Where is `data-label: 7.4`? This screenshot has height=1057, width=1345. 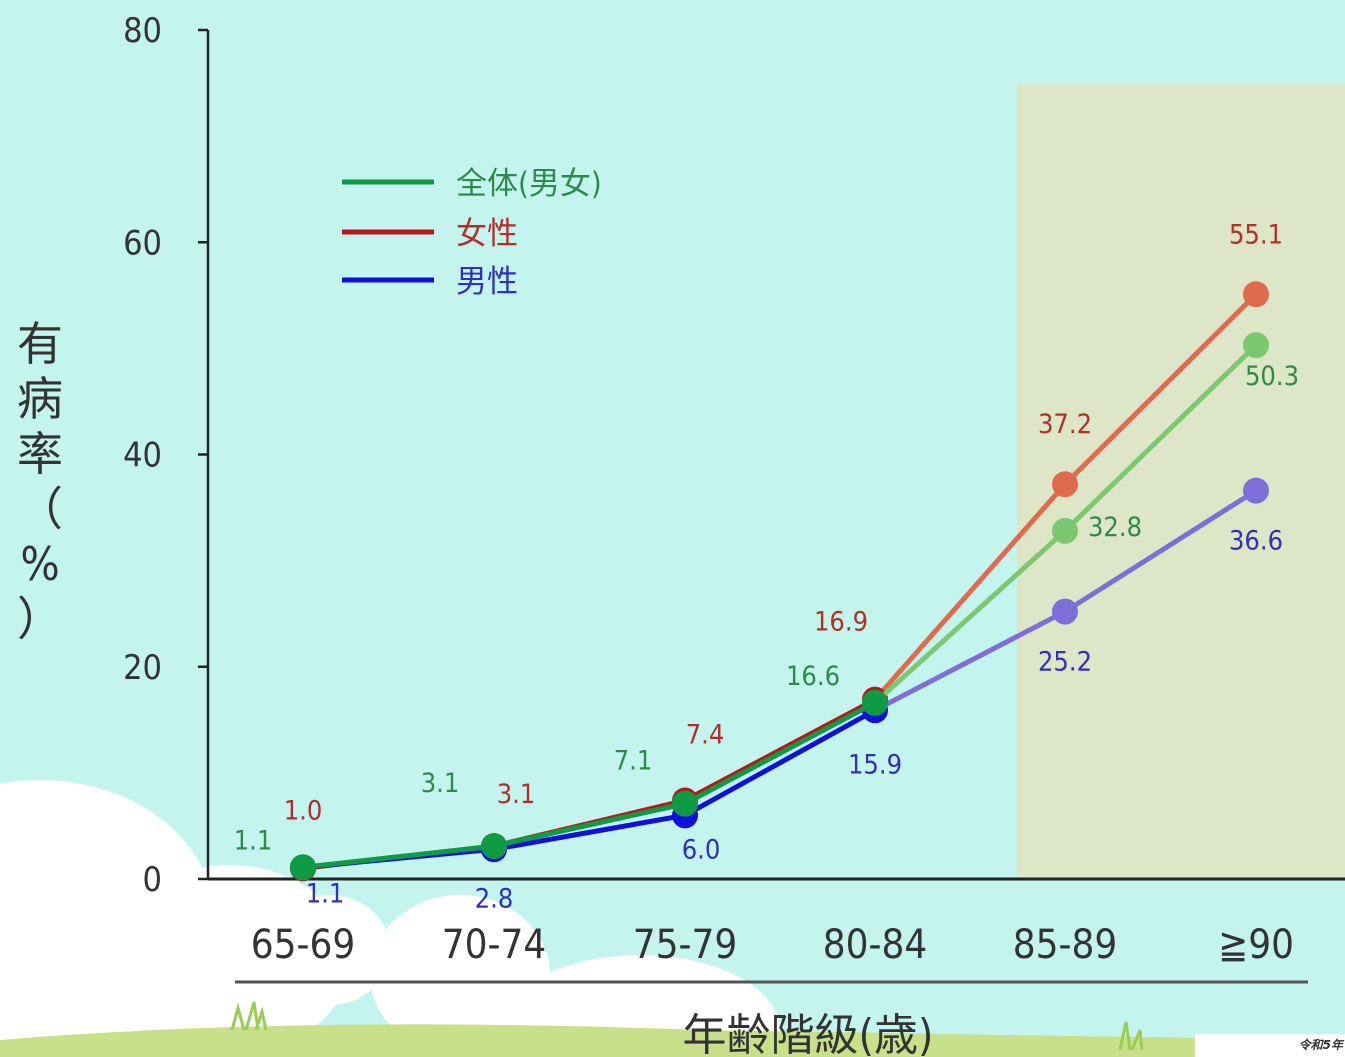
data-label: 7.4 is located at coordinates (705, 734).